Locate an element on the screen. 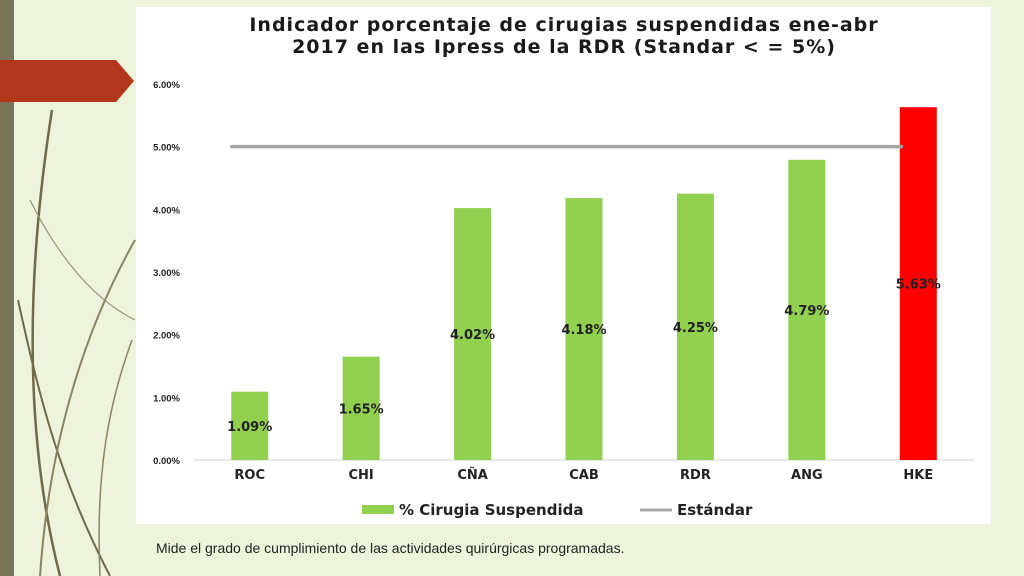  y-tick-label: 6.00% is located at coordinates (166, 85).